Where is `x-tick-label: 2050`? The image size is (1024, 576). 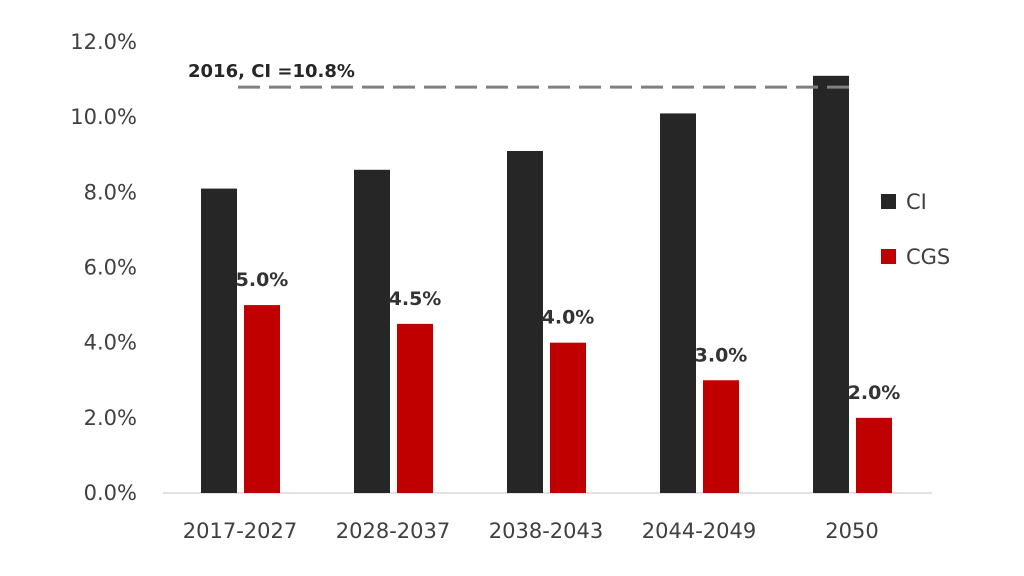 x-tick-label: 2050 is located at coordinates (851, 531).